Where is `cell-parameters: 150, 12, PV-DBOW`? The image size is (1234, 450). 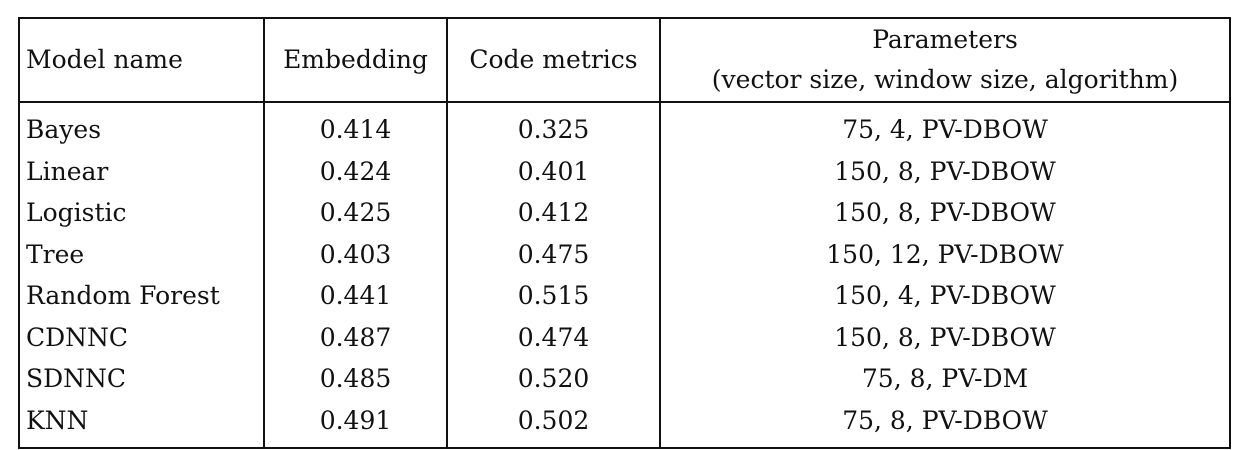
cell-parameters: 150, 12, PV-DBOW is located at coordinates (945, 254).